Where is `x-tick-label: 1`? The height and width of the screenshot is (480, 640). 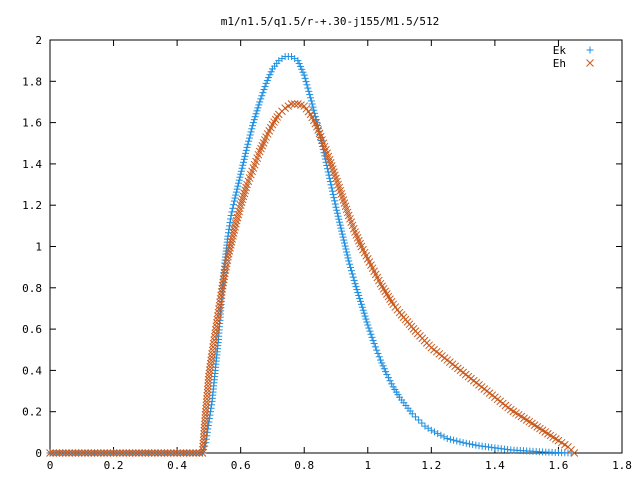 x-tick-label: 1 is located at coordinates (367, 465).